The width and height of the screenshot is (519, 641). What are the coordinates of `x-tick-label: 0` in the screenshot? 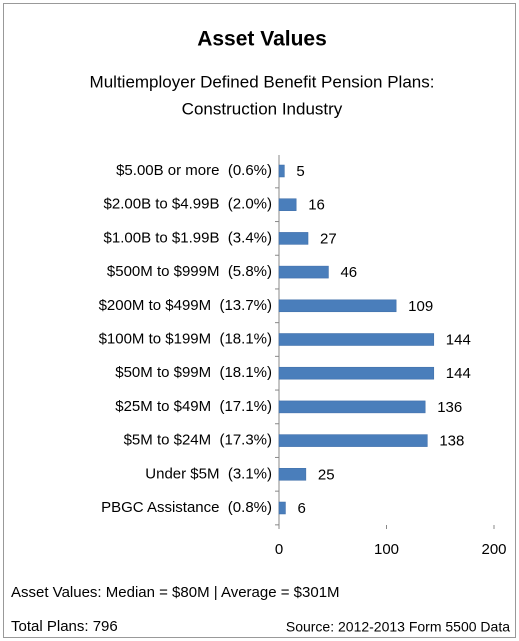 It's located at (279, 549).